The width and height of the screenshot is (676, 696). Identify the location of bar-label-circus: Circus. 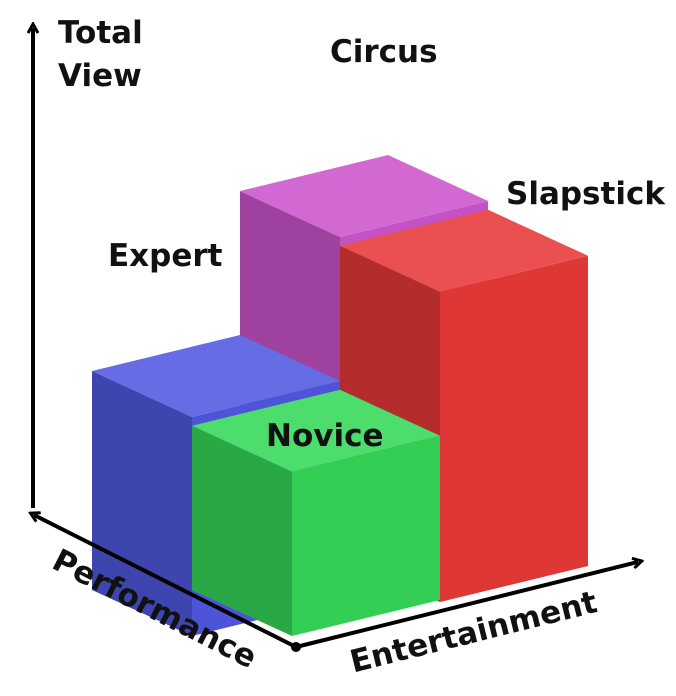
(384, 52).